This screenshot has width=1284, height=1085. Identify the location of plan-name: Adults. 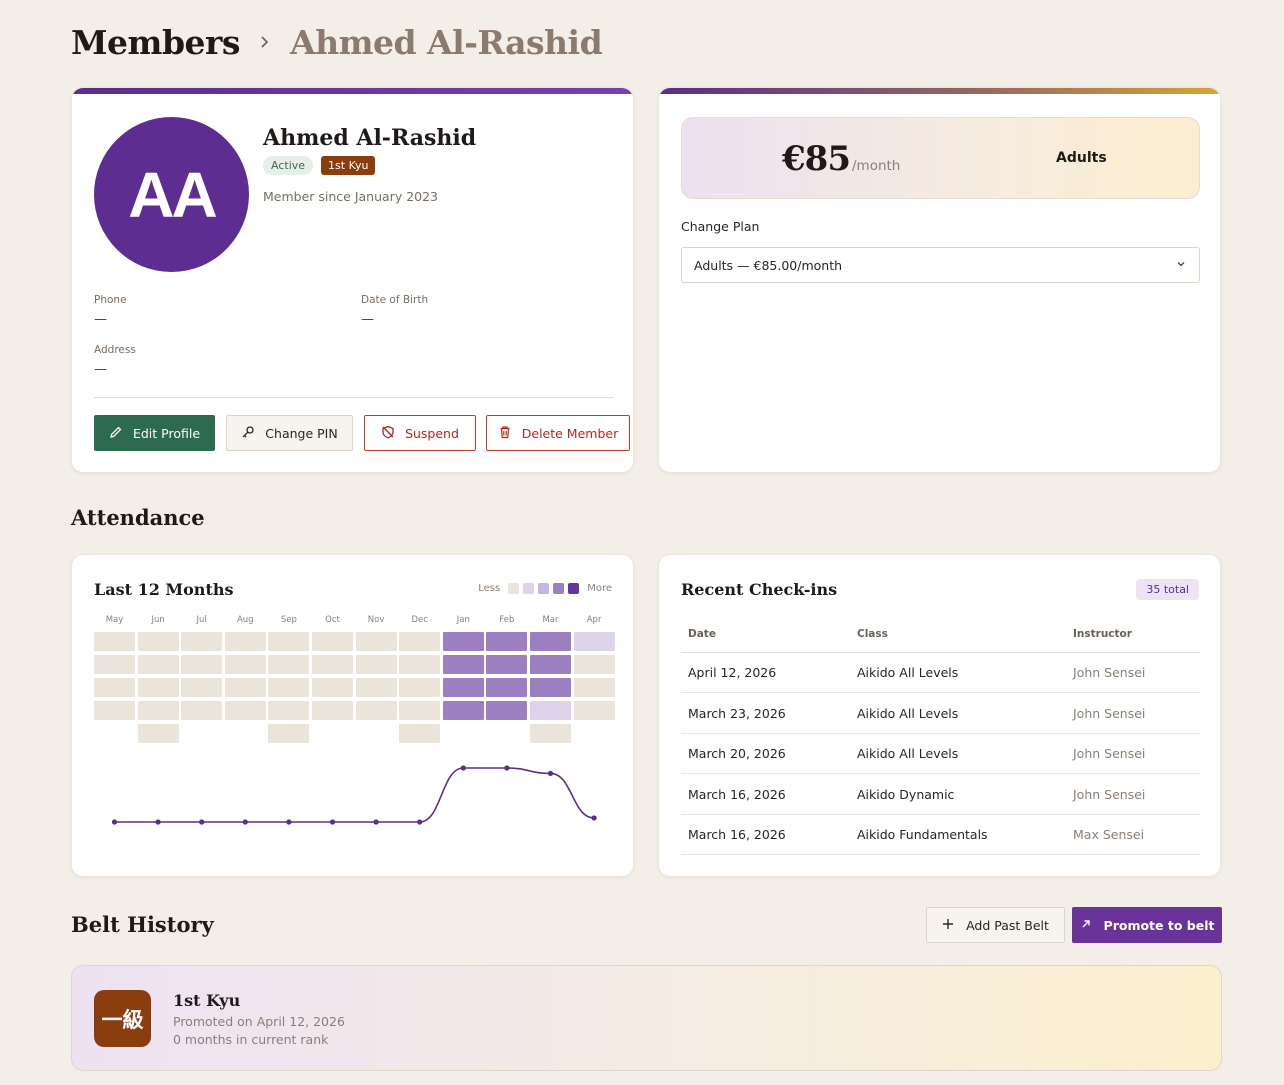
(1081, 158).